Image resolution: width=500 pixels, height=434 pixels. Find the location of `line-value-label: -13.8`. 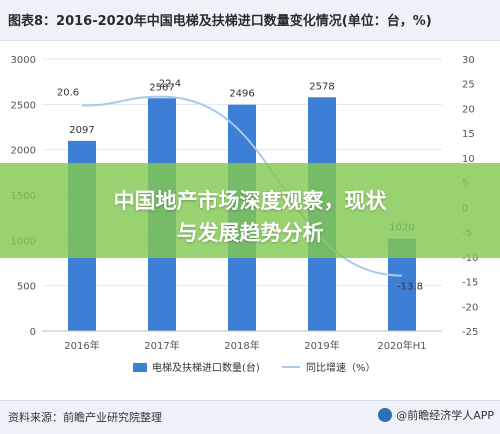

line-value-label: -13.8 is located at coordinates (410, 287).